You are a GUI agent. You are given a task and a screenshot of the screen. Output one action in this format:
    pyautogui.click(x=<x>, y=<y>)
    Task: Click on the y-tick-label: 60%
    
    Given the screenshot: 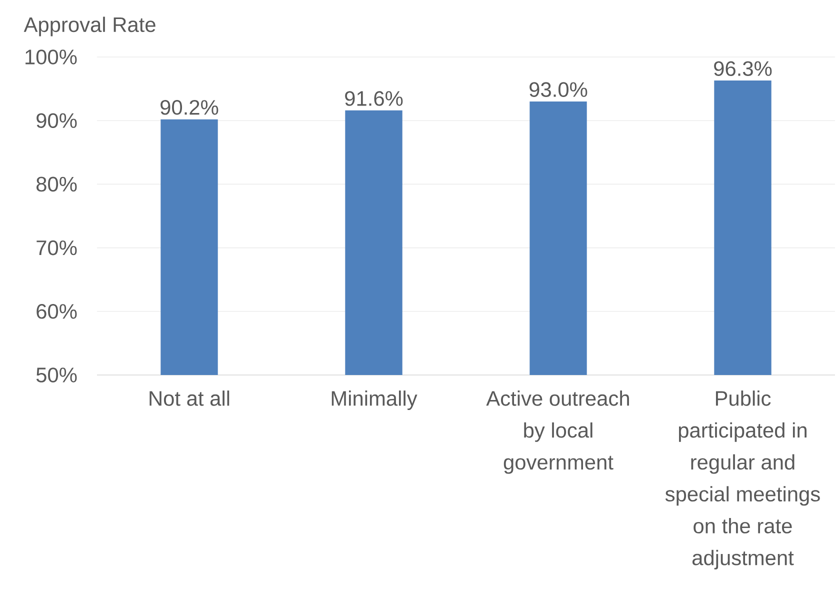 What is the action you would take?
    pyautogui.click(x=56, y=311)
    